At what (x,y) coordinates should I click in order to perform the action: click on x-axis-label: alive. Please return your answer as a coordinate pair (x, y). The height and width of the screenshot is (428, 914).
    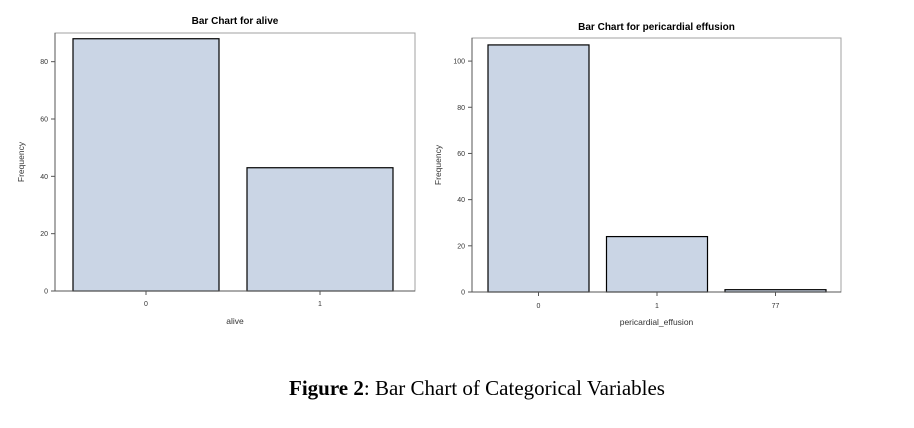
    Looking at the image, I should click on (235, 321).